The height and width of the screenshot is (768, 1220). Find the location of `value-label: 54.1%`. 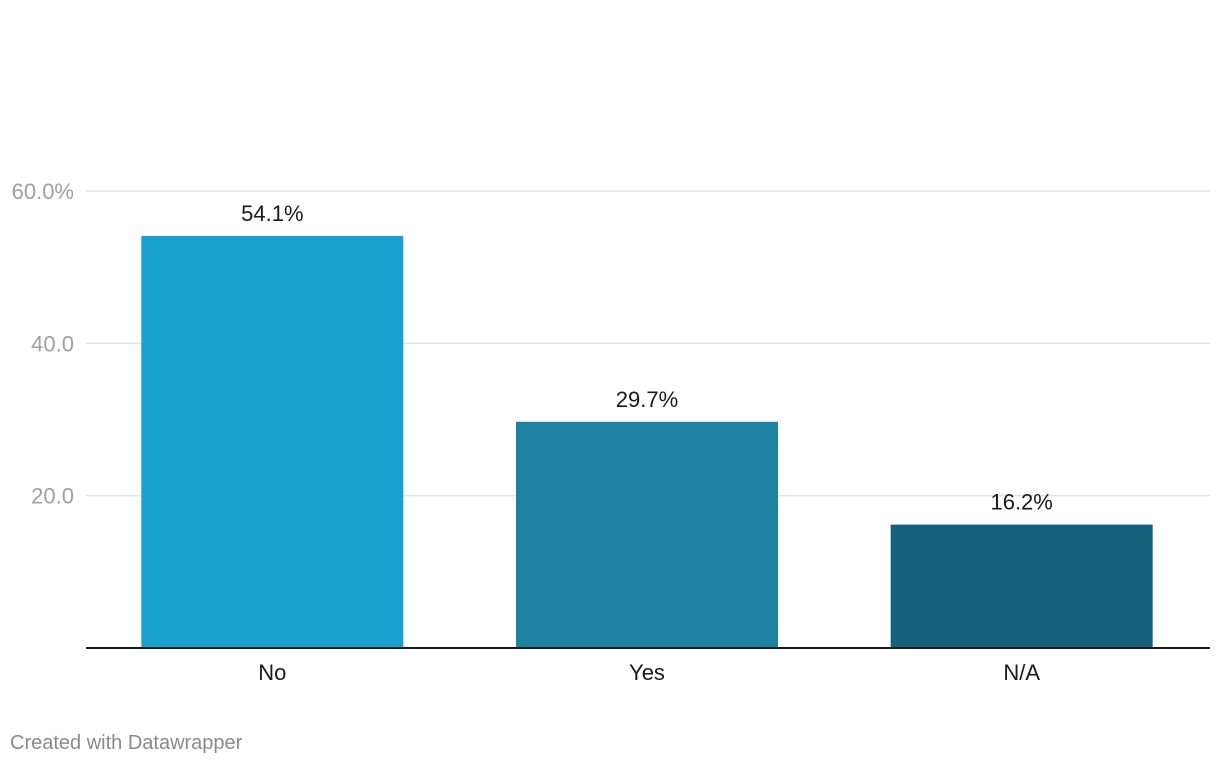

value-label: 54.1% is located at coordinates (272, 213).